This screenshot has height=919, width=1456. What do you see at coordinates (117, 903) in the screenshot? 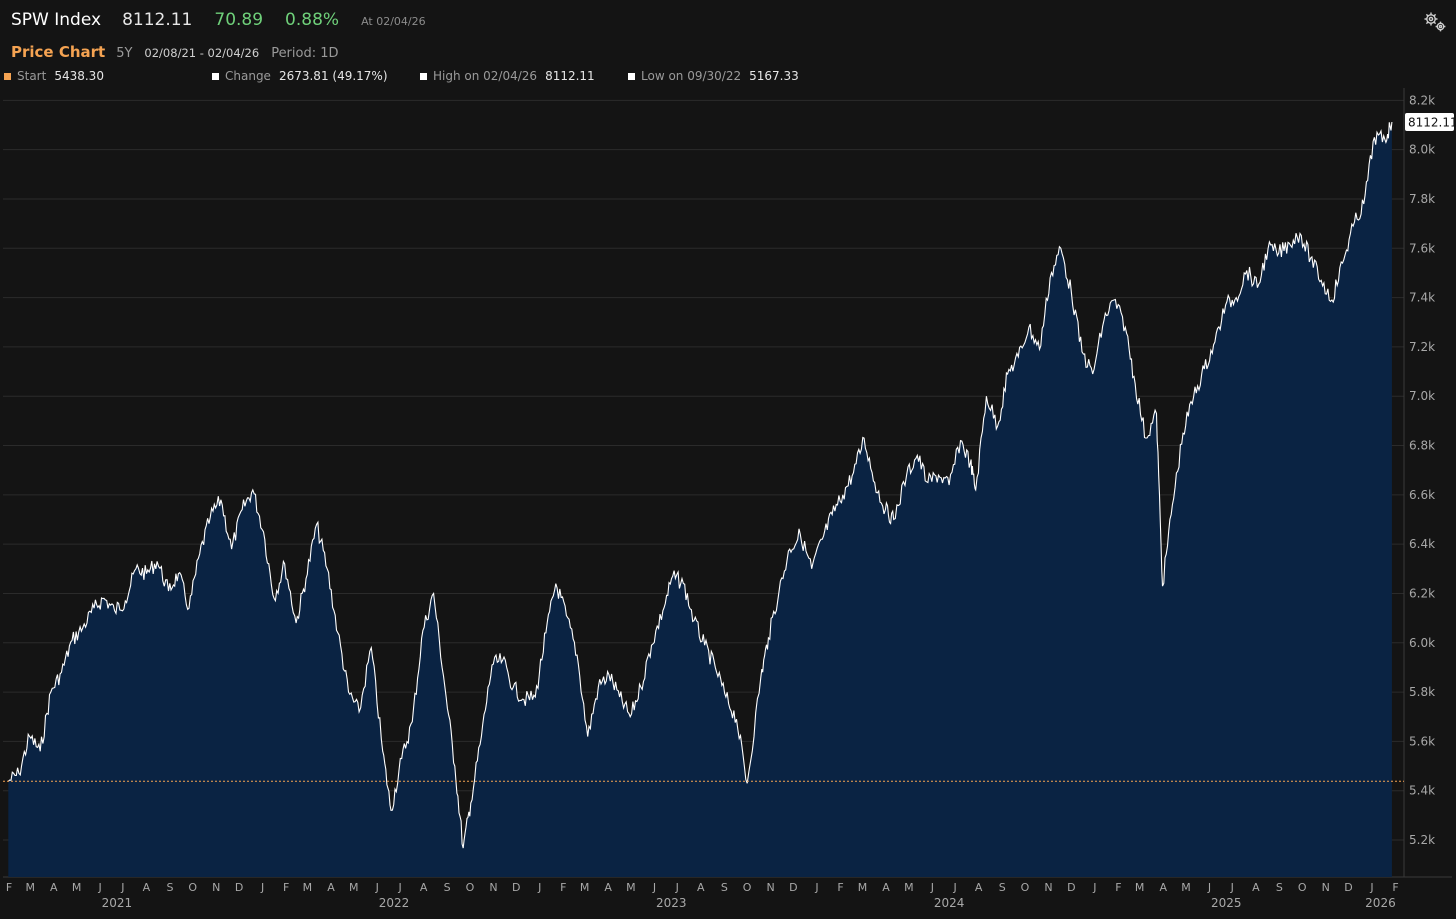
I see `x-year-tick: 2021` at bounding box center [117, 903].